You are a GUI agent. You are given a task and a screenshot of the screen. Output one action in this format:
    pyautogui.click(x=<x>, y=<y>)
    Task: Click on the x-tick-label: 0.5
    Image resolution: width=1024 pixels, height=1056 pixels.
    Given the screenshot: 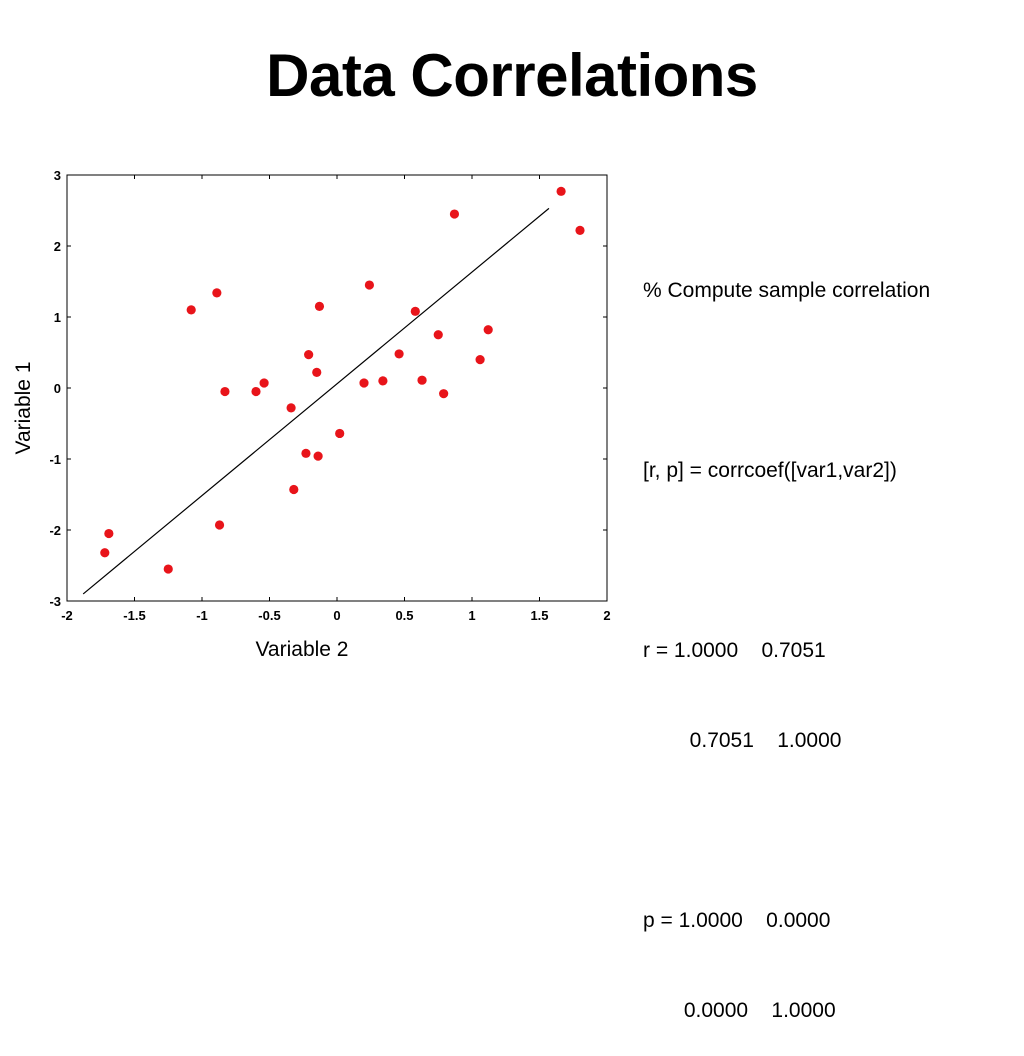 What is the action you would take?
    pyautogui.click(x=404, y=615)
    